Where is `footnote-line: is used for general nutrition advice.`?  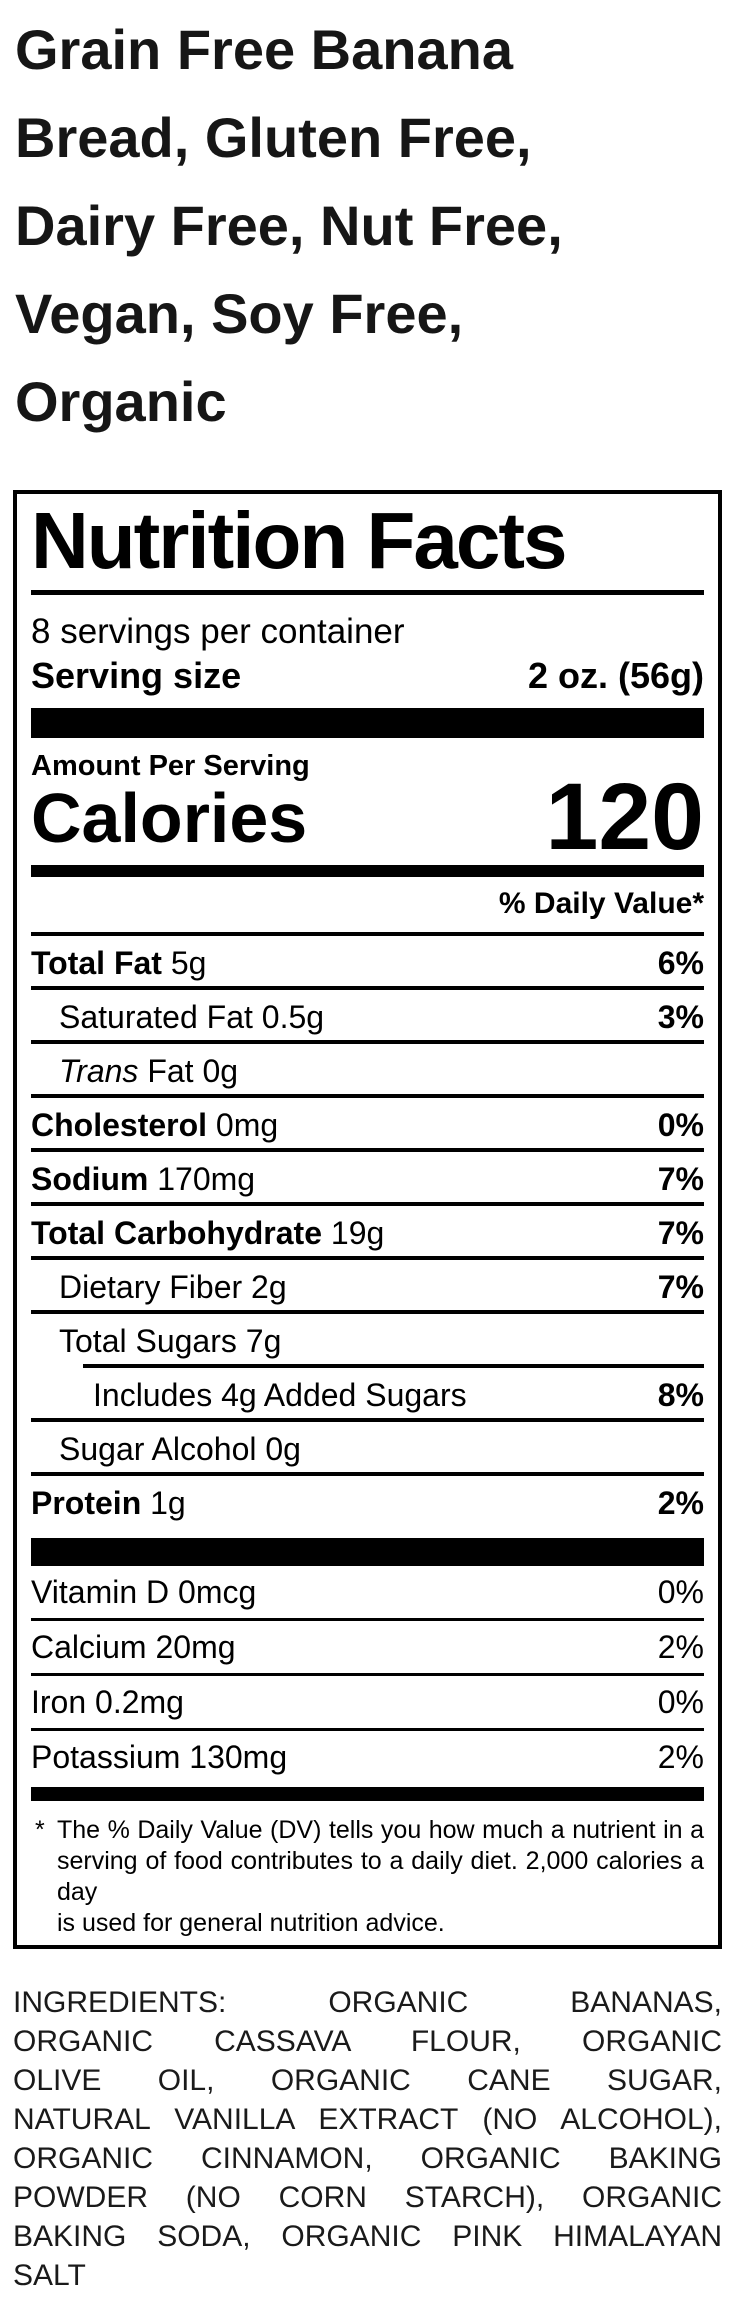
footnote-line: is used for general nutrition advice. is located at coordinates (251, 1923).